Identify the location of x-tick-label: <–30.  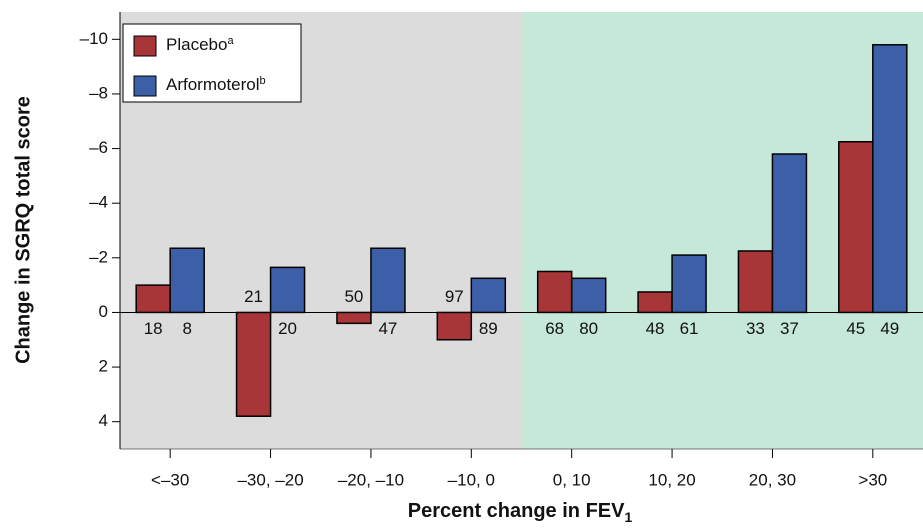
(170, 479).